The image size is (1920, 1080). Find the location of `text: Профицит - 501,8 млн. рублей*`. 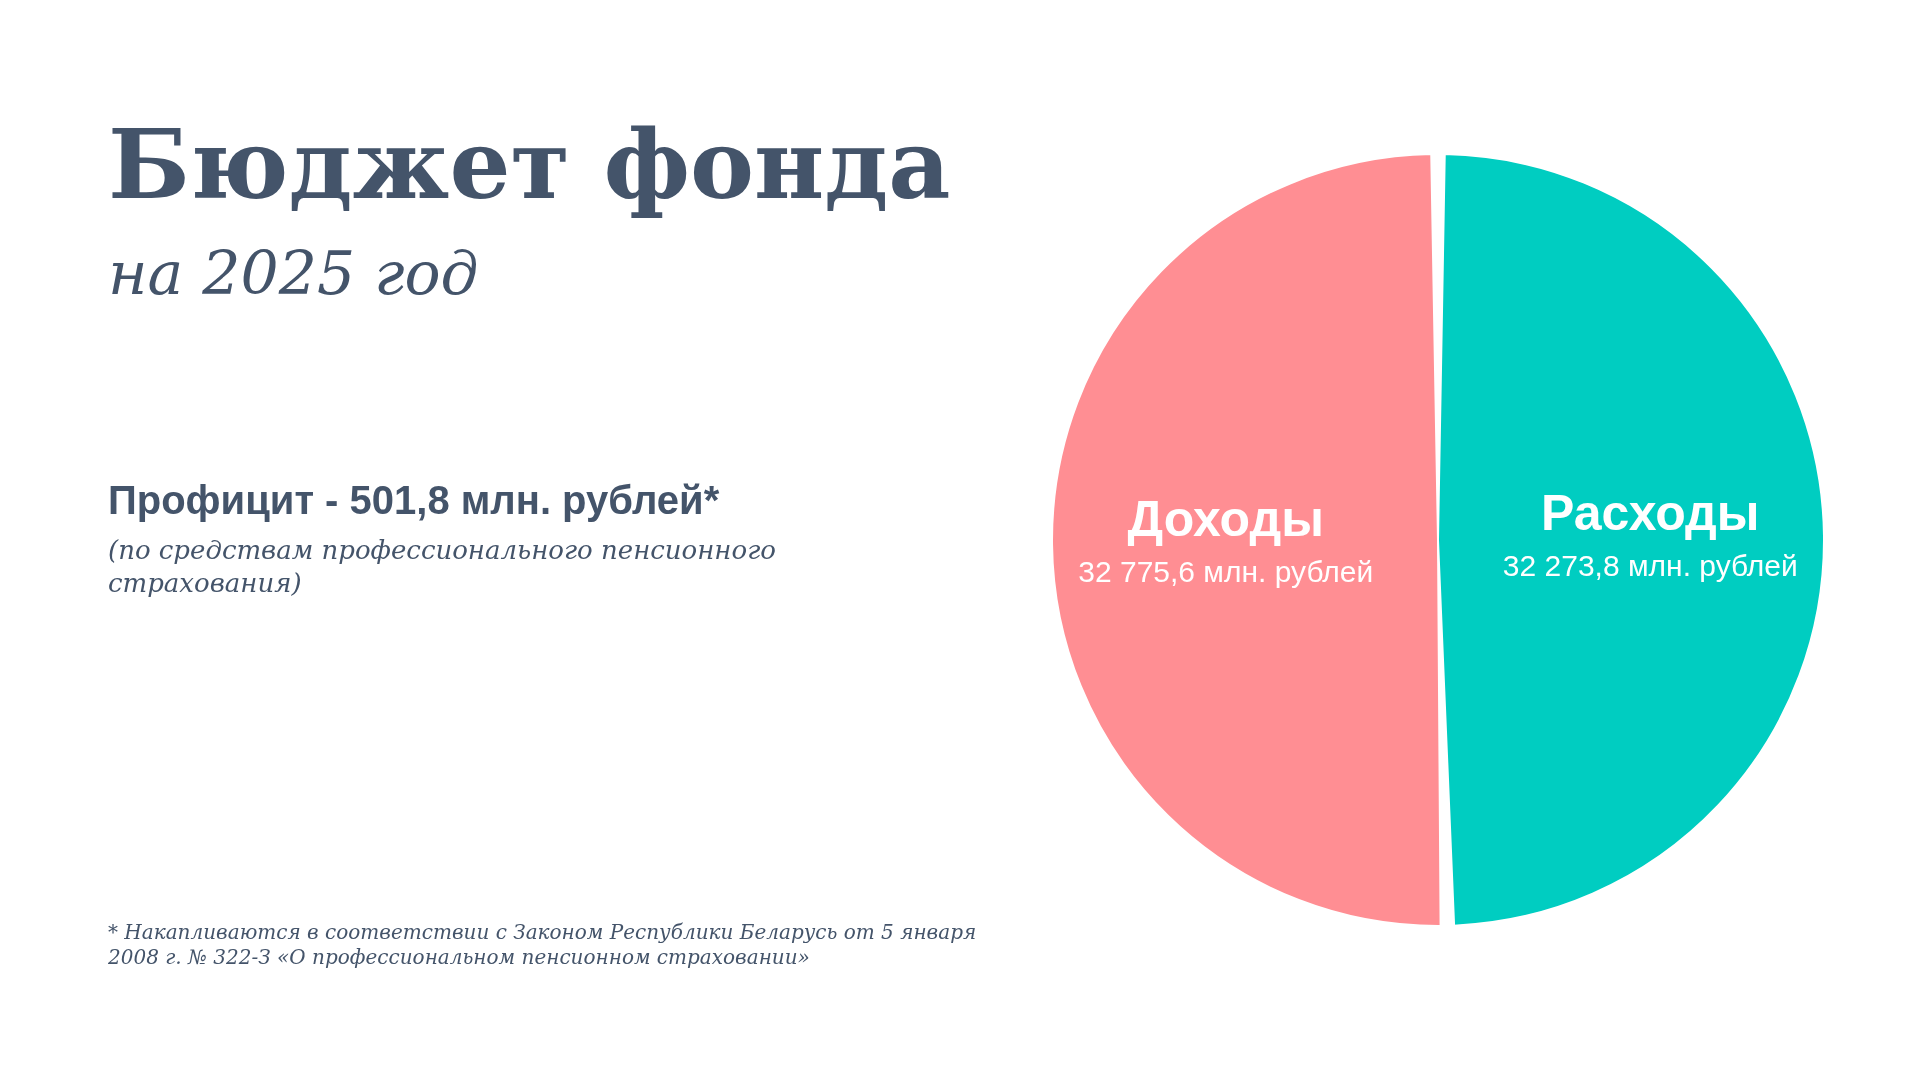

text: Профицит - 501,8 млн. рублей* is located at coordinates (414, 500).